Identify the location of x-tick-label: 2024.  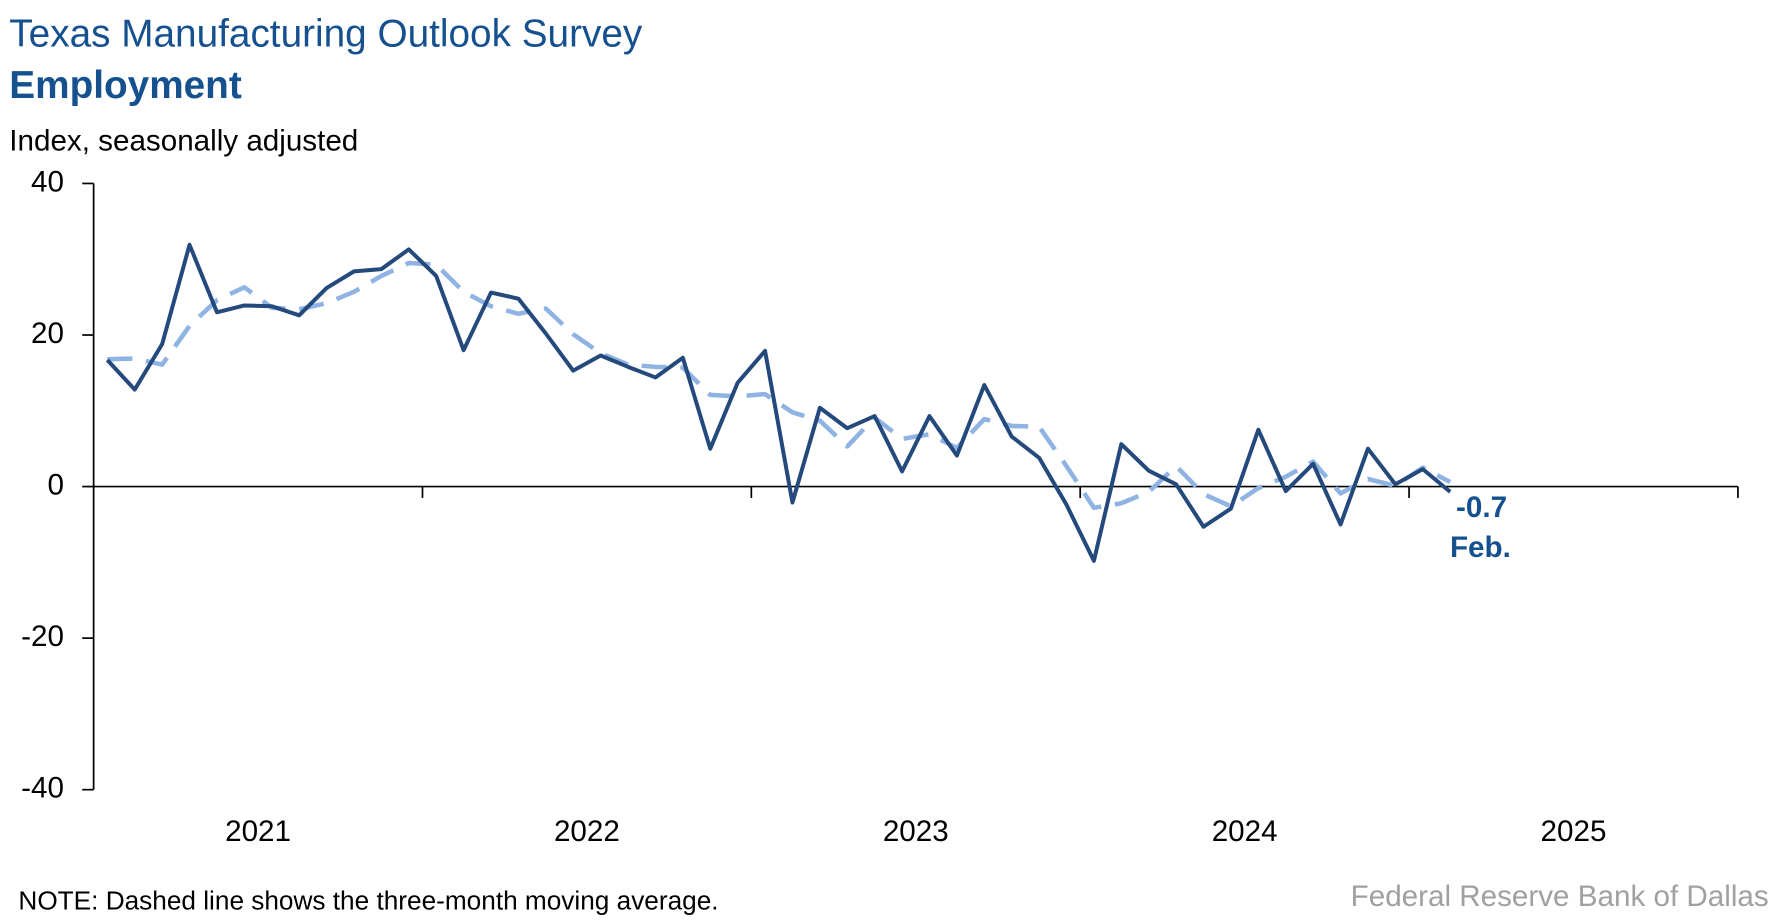
(1245, 831).